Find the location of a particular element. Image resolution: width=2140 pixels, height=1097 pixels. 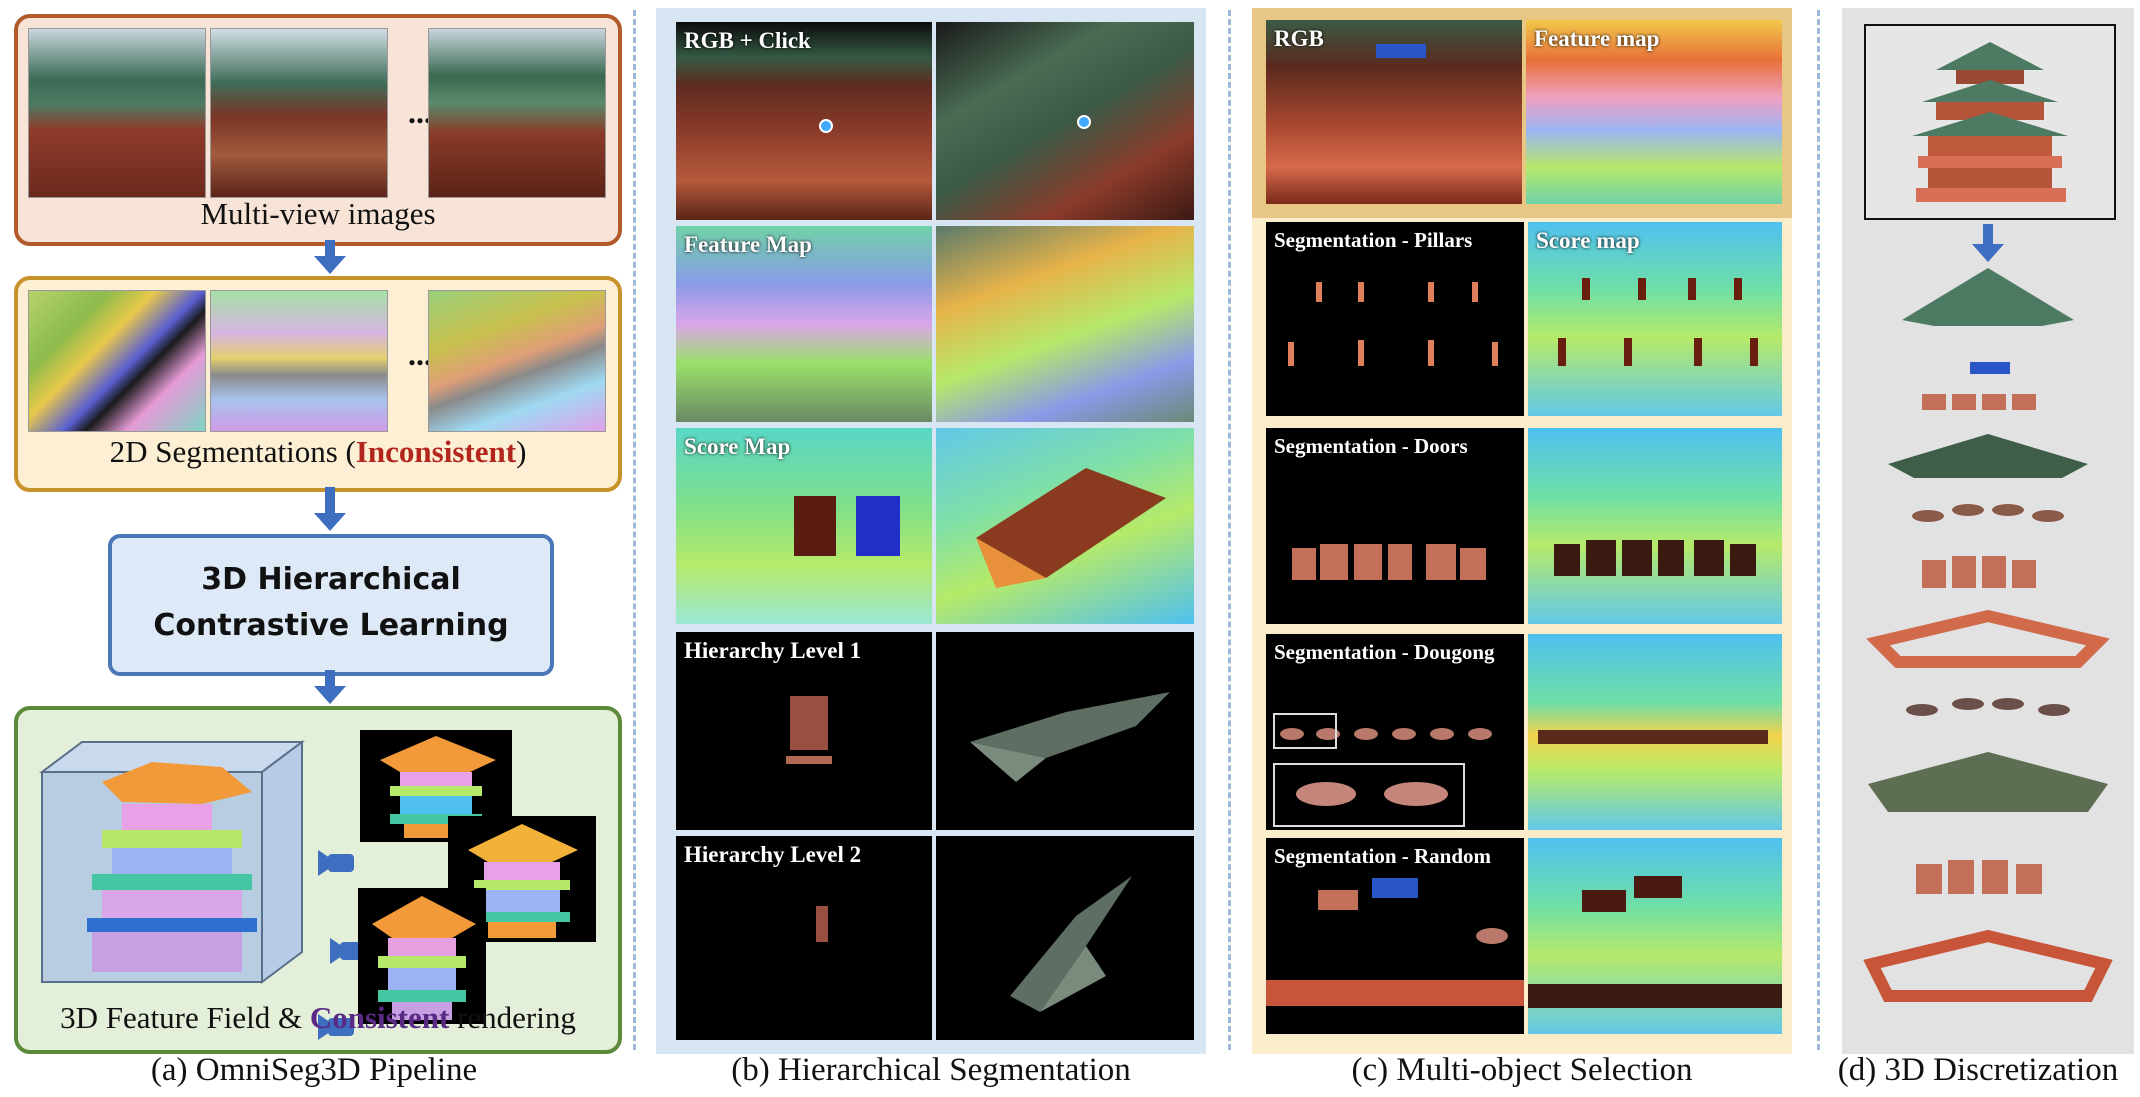

score-map-right is located at coordinates (1065, 526).